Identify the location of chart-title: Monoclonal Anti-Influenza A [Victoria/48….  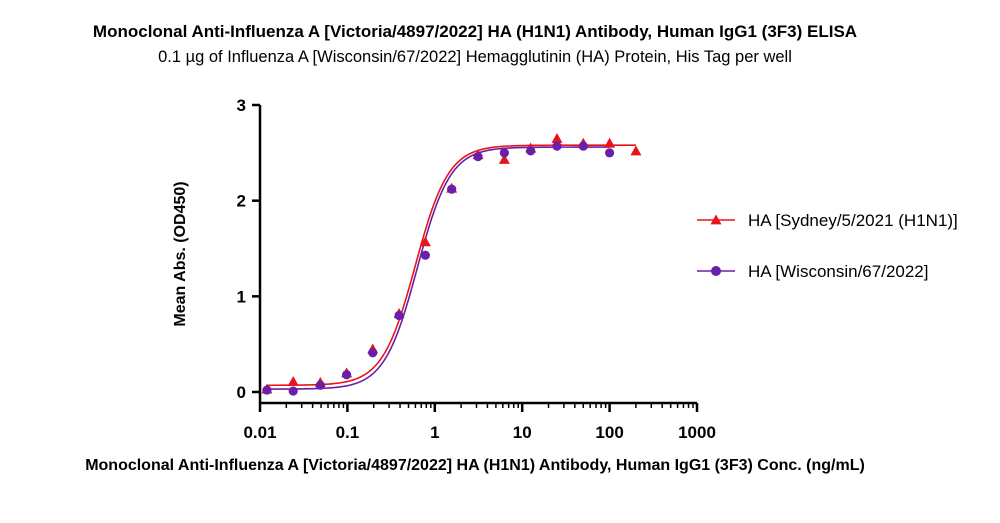
(475, 31).